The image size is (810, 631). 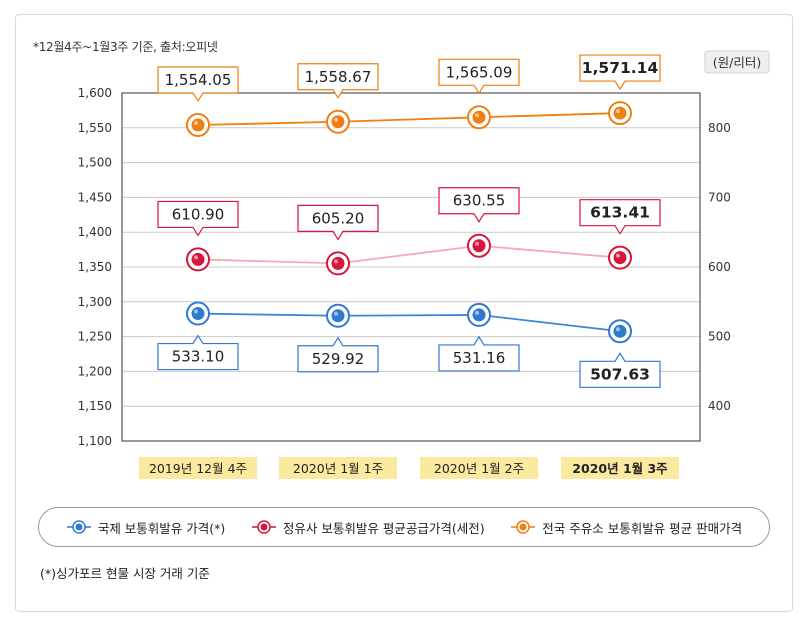 What do you see at coordinates (479, 72) in the screenshot?
I see `data-label: 1,565.09` at bounding box center [479, 72].